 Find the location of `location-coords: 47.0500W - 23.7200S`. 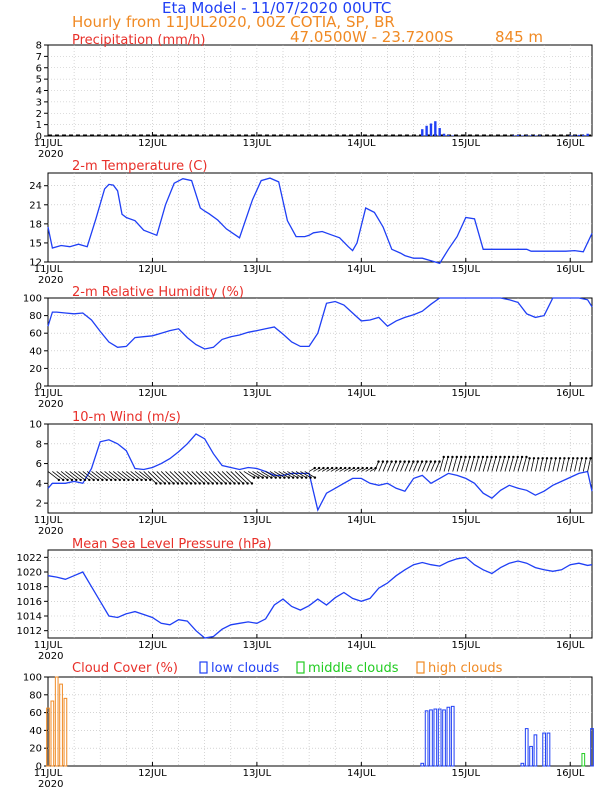

location-coords: 47.0500W - 23.7200S is located at coordinates (371, 37).